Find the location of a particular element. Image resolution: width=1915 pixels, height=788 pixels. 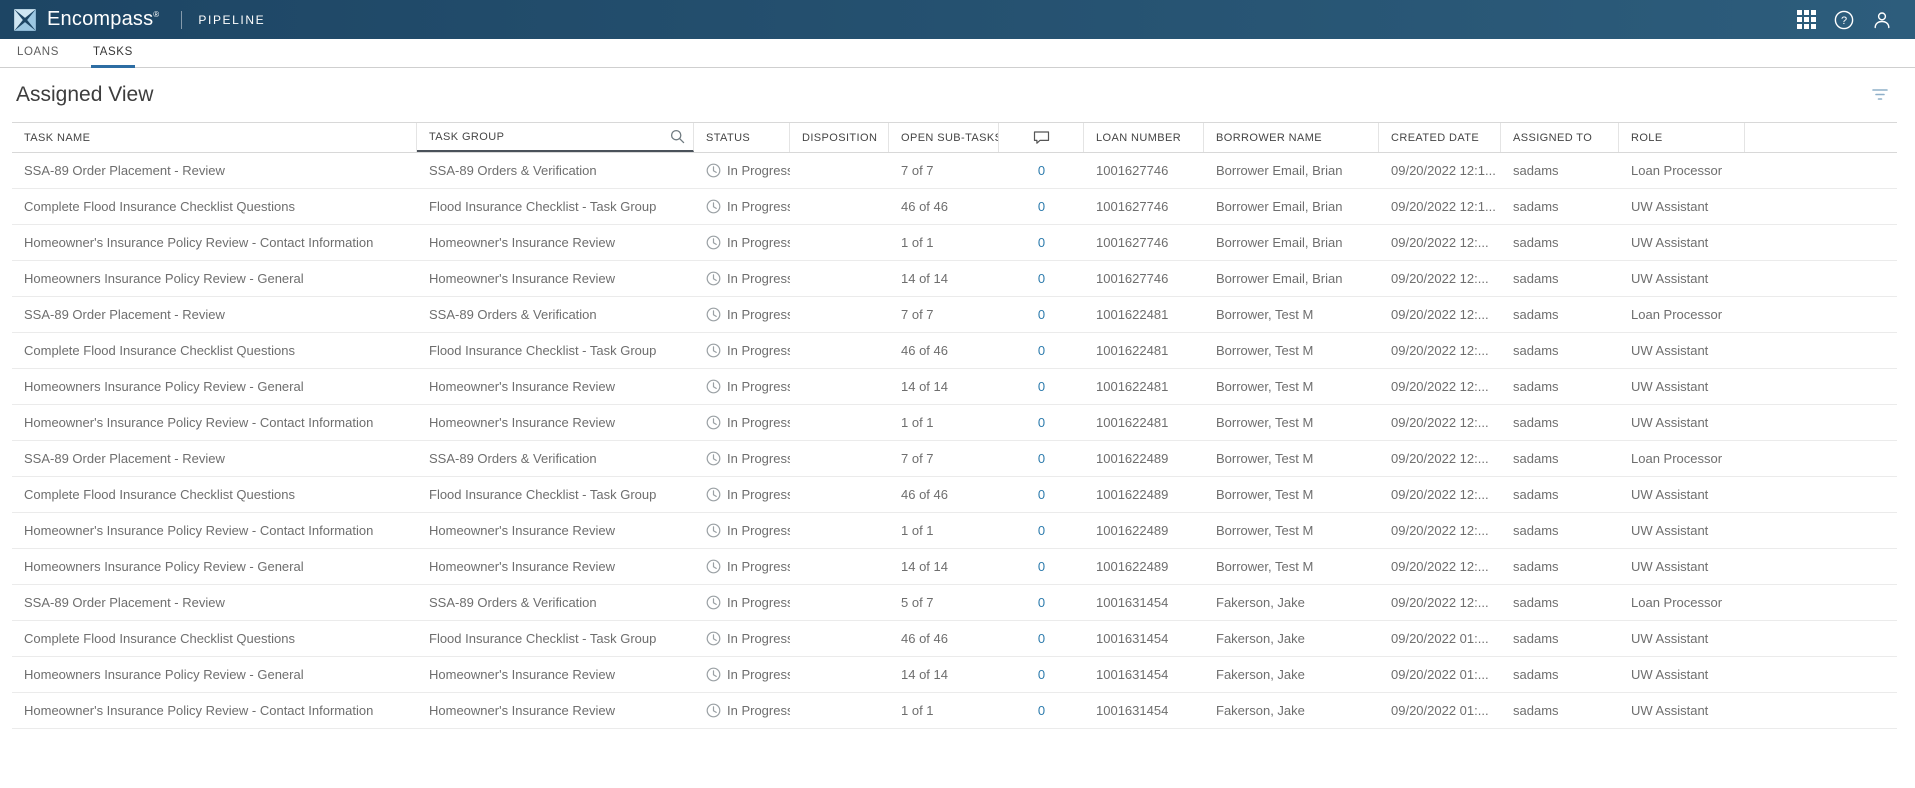

column-header-borrower-name: BORROWER NAME is located at coordinates (1291, 137).